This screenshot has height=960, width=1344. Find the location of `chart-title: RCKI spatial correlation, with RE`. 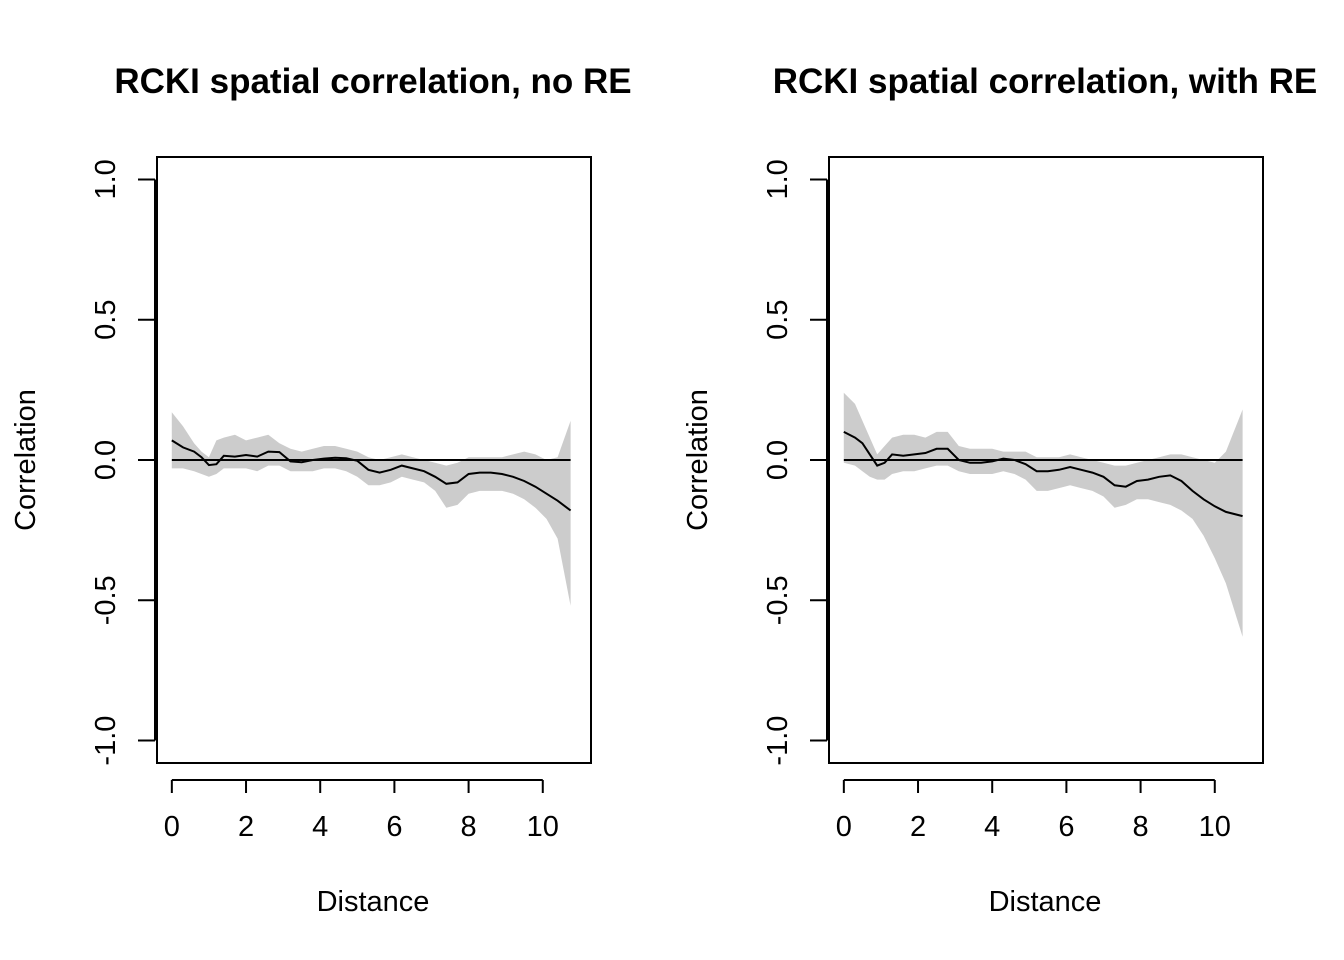

chart-title: RCKI spatial correlation, with RE is located at coordinates (1045, 81).